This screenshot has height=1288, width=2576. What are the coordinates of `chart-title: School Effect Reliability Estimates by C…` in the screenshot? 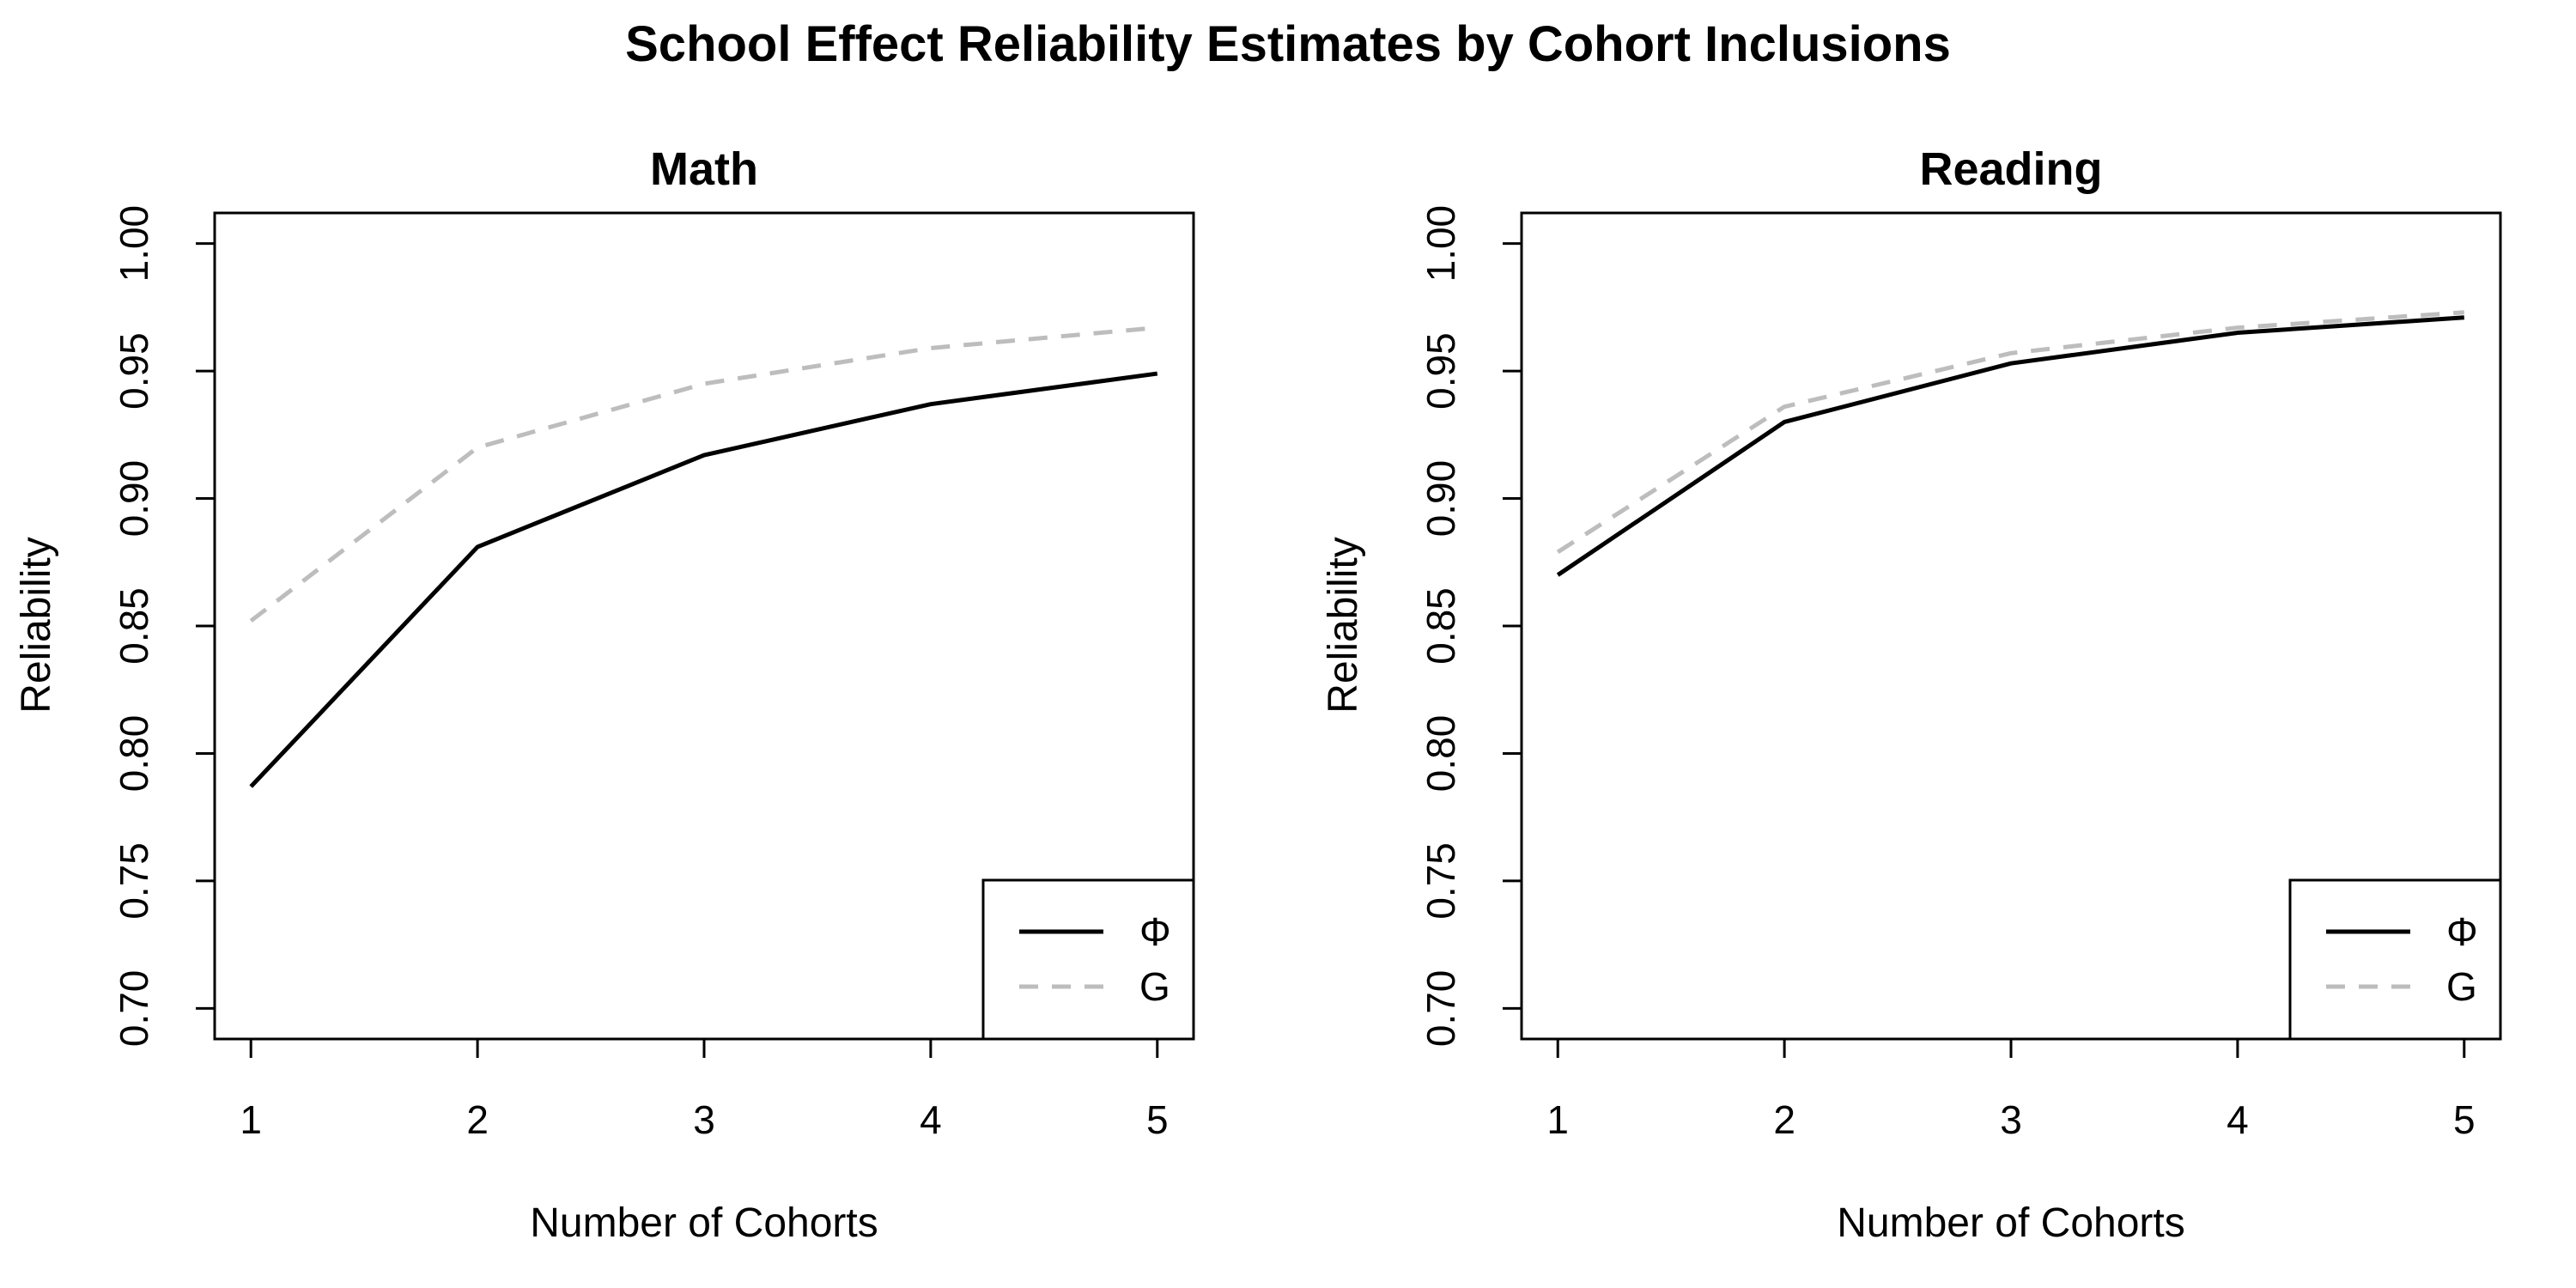 It's located at (1288, 44).